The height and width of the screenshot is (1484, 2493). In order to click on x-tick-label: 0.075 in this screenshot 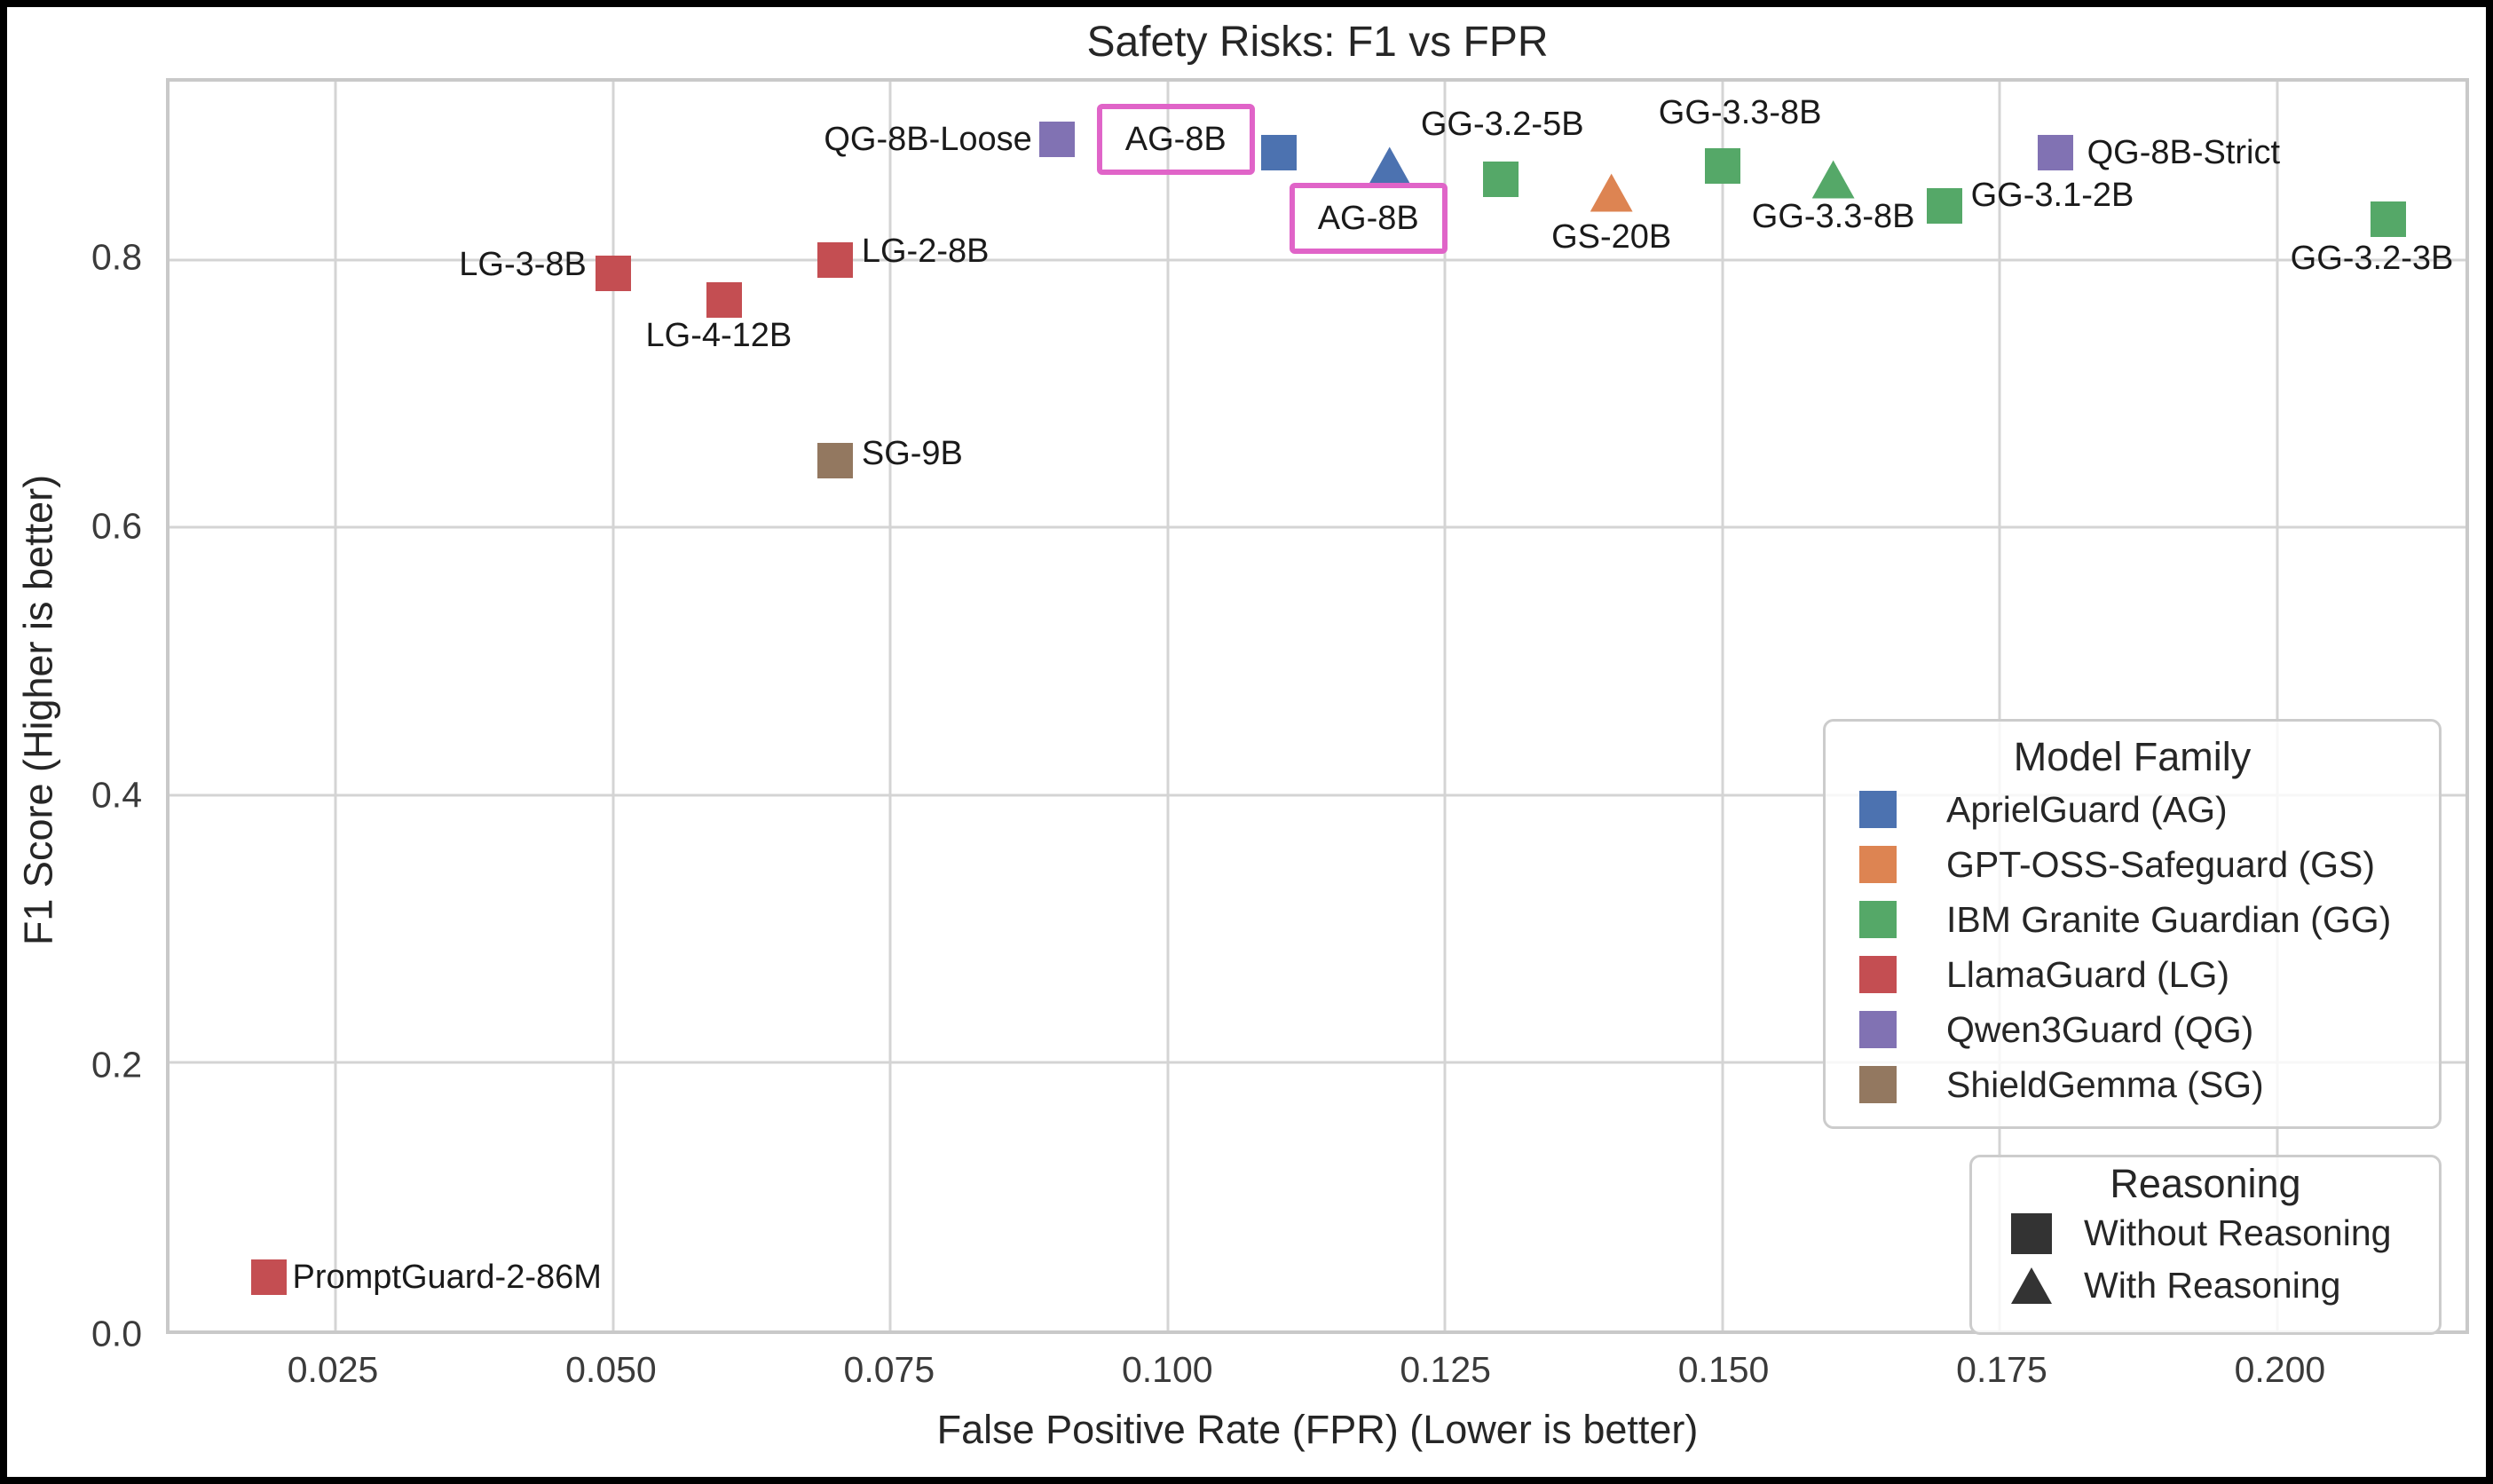, I will do `click(889, 1370)`.